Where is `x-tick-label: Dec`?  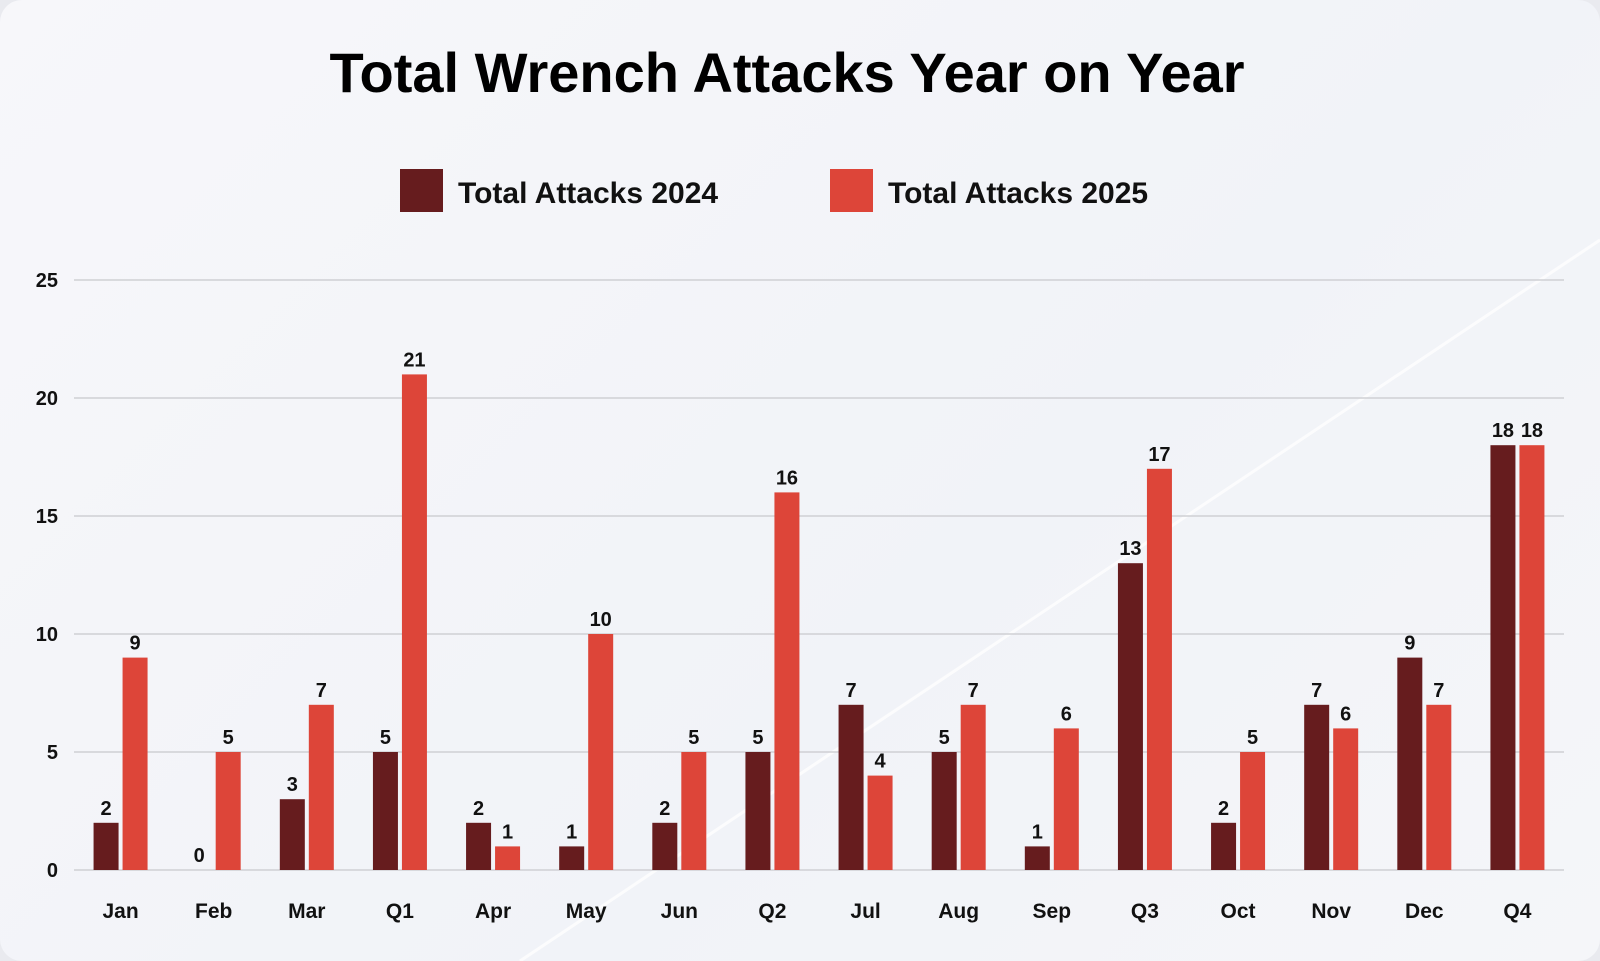 x-tick-label: Dec is located at coordinates (1424, 911).